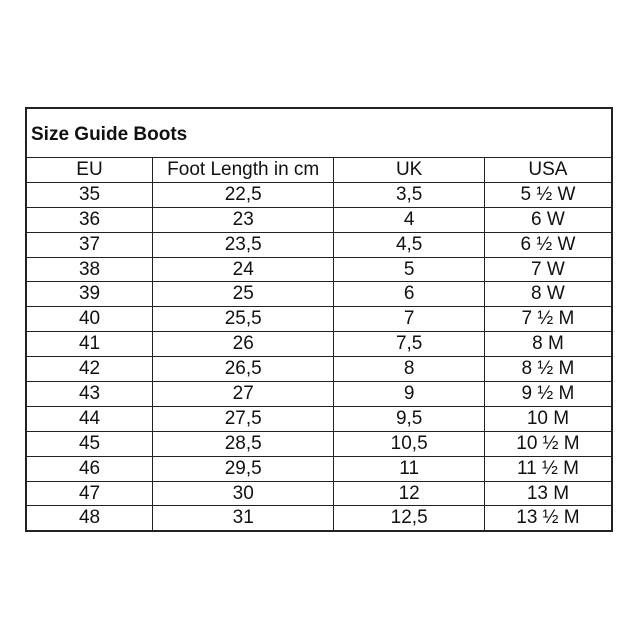  I want to click on table-row: 37 23,5 4,5 6 ½ W, so click(319, 244).